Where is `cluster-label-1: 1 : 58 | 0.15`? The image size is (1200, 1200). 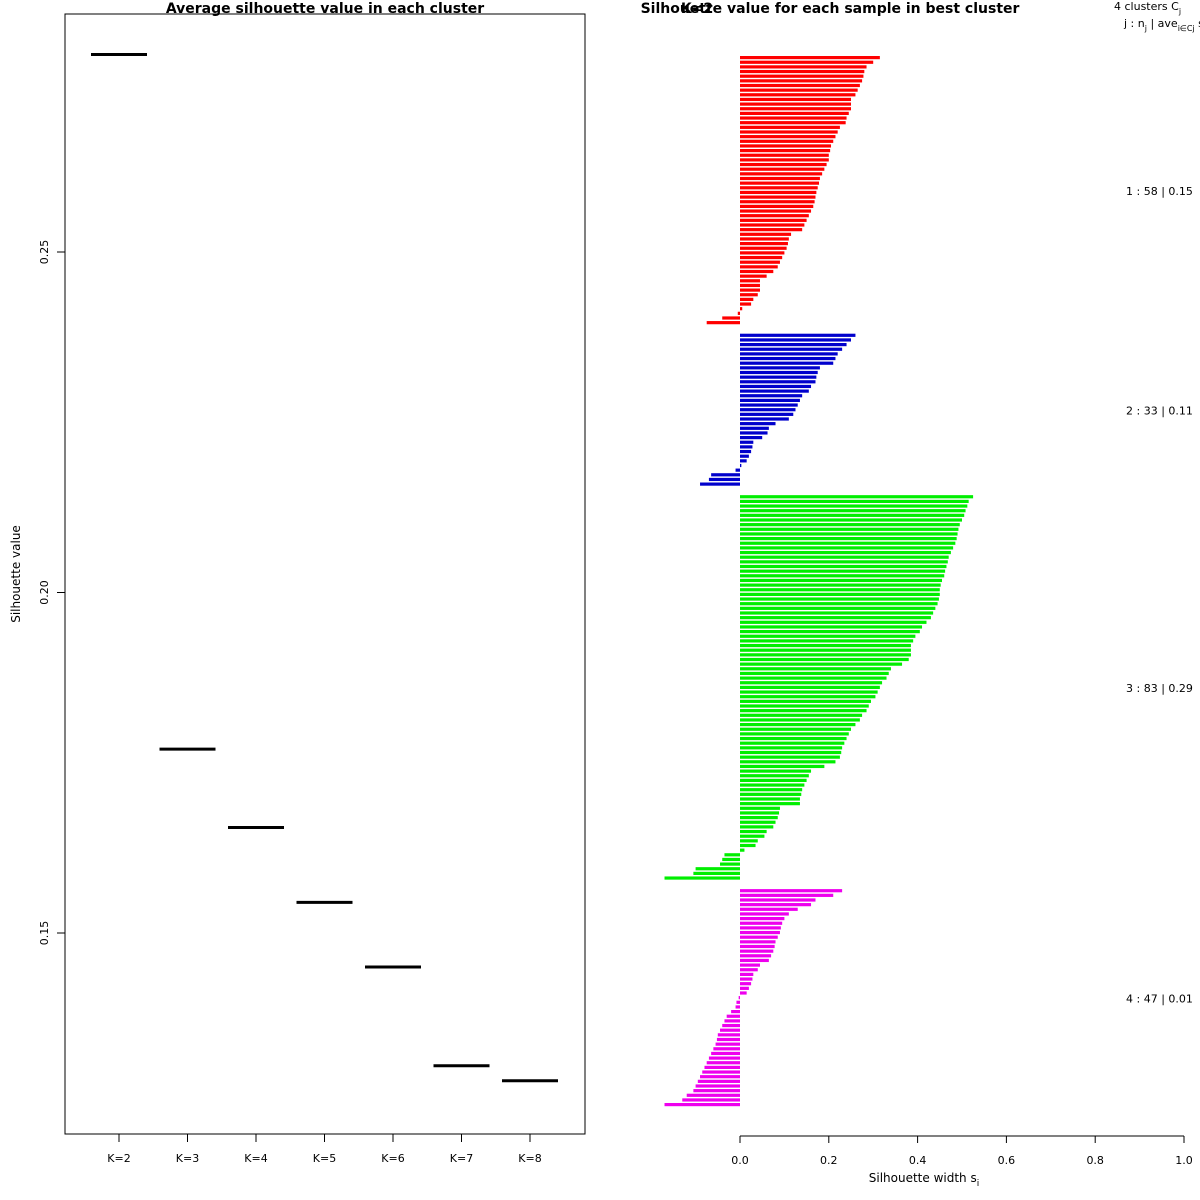 cluster-label-1: 1 : 58 | 0.15 is located at coordinates (1159, 191).